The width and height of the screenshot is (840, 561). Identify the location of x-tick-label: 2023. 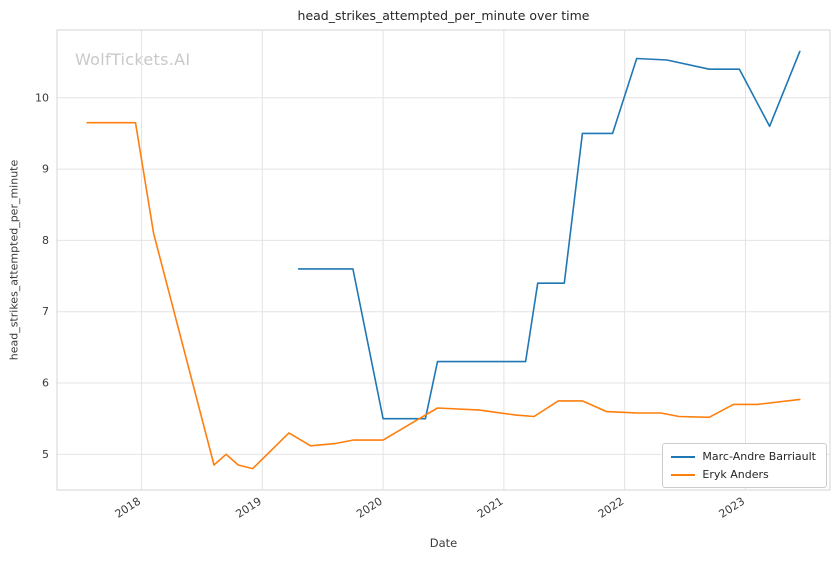
(732, 508).